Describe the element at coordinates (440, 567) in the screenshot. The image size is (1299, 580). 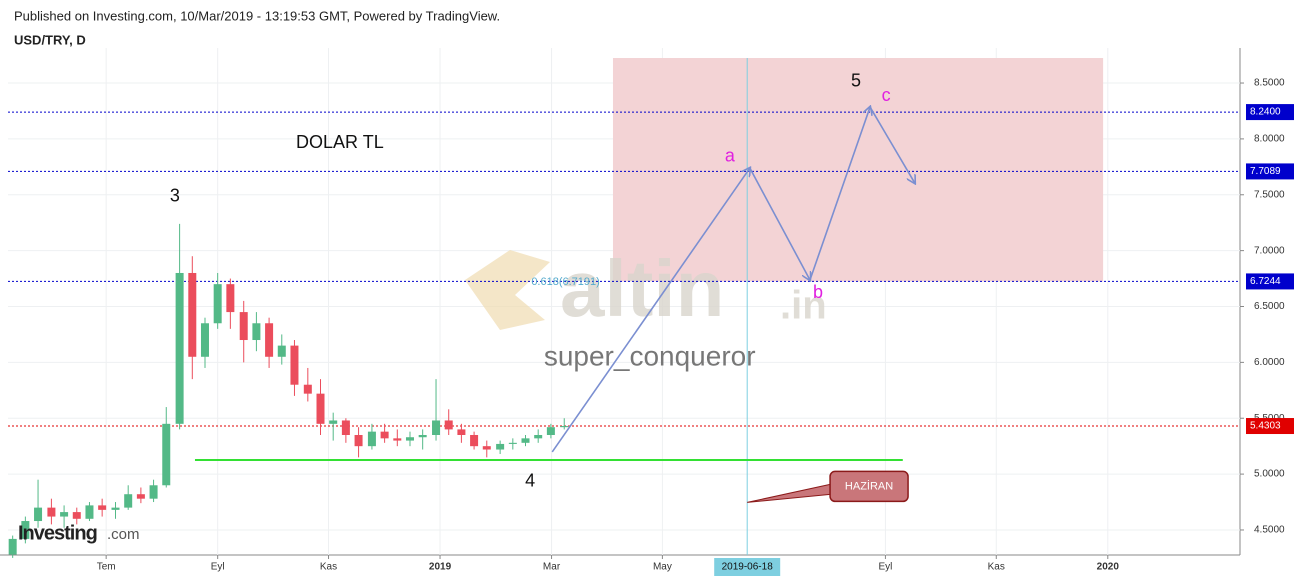
I see `x-tick-label: 2019` at that location.